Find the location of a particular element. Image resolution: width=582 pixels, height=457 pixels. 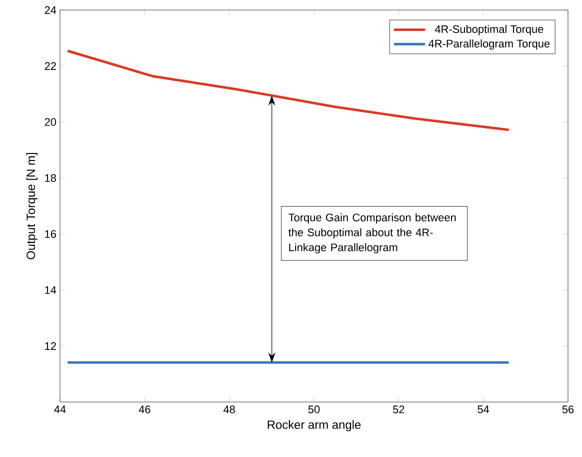

y-axis-title: Output Torque [N m] is located at coordinates (32, 206).